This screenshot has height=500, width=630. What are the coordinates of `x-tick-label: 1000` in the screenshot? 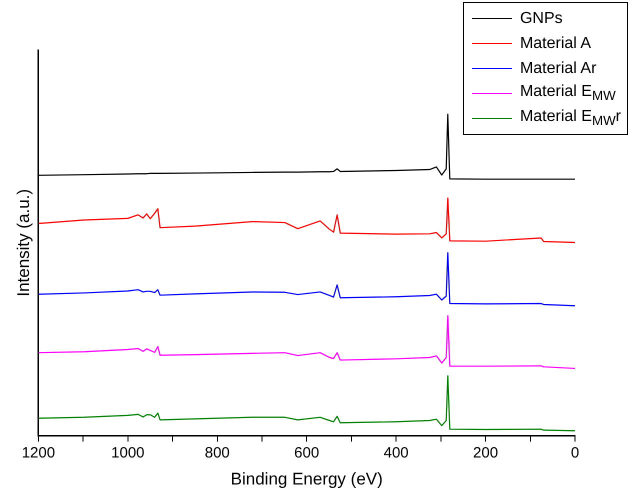 It's located at (128, 453).